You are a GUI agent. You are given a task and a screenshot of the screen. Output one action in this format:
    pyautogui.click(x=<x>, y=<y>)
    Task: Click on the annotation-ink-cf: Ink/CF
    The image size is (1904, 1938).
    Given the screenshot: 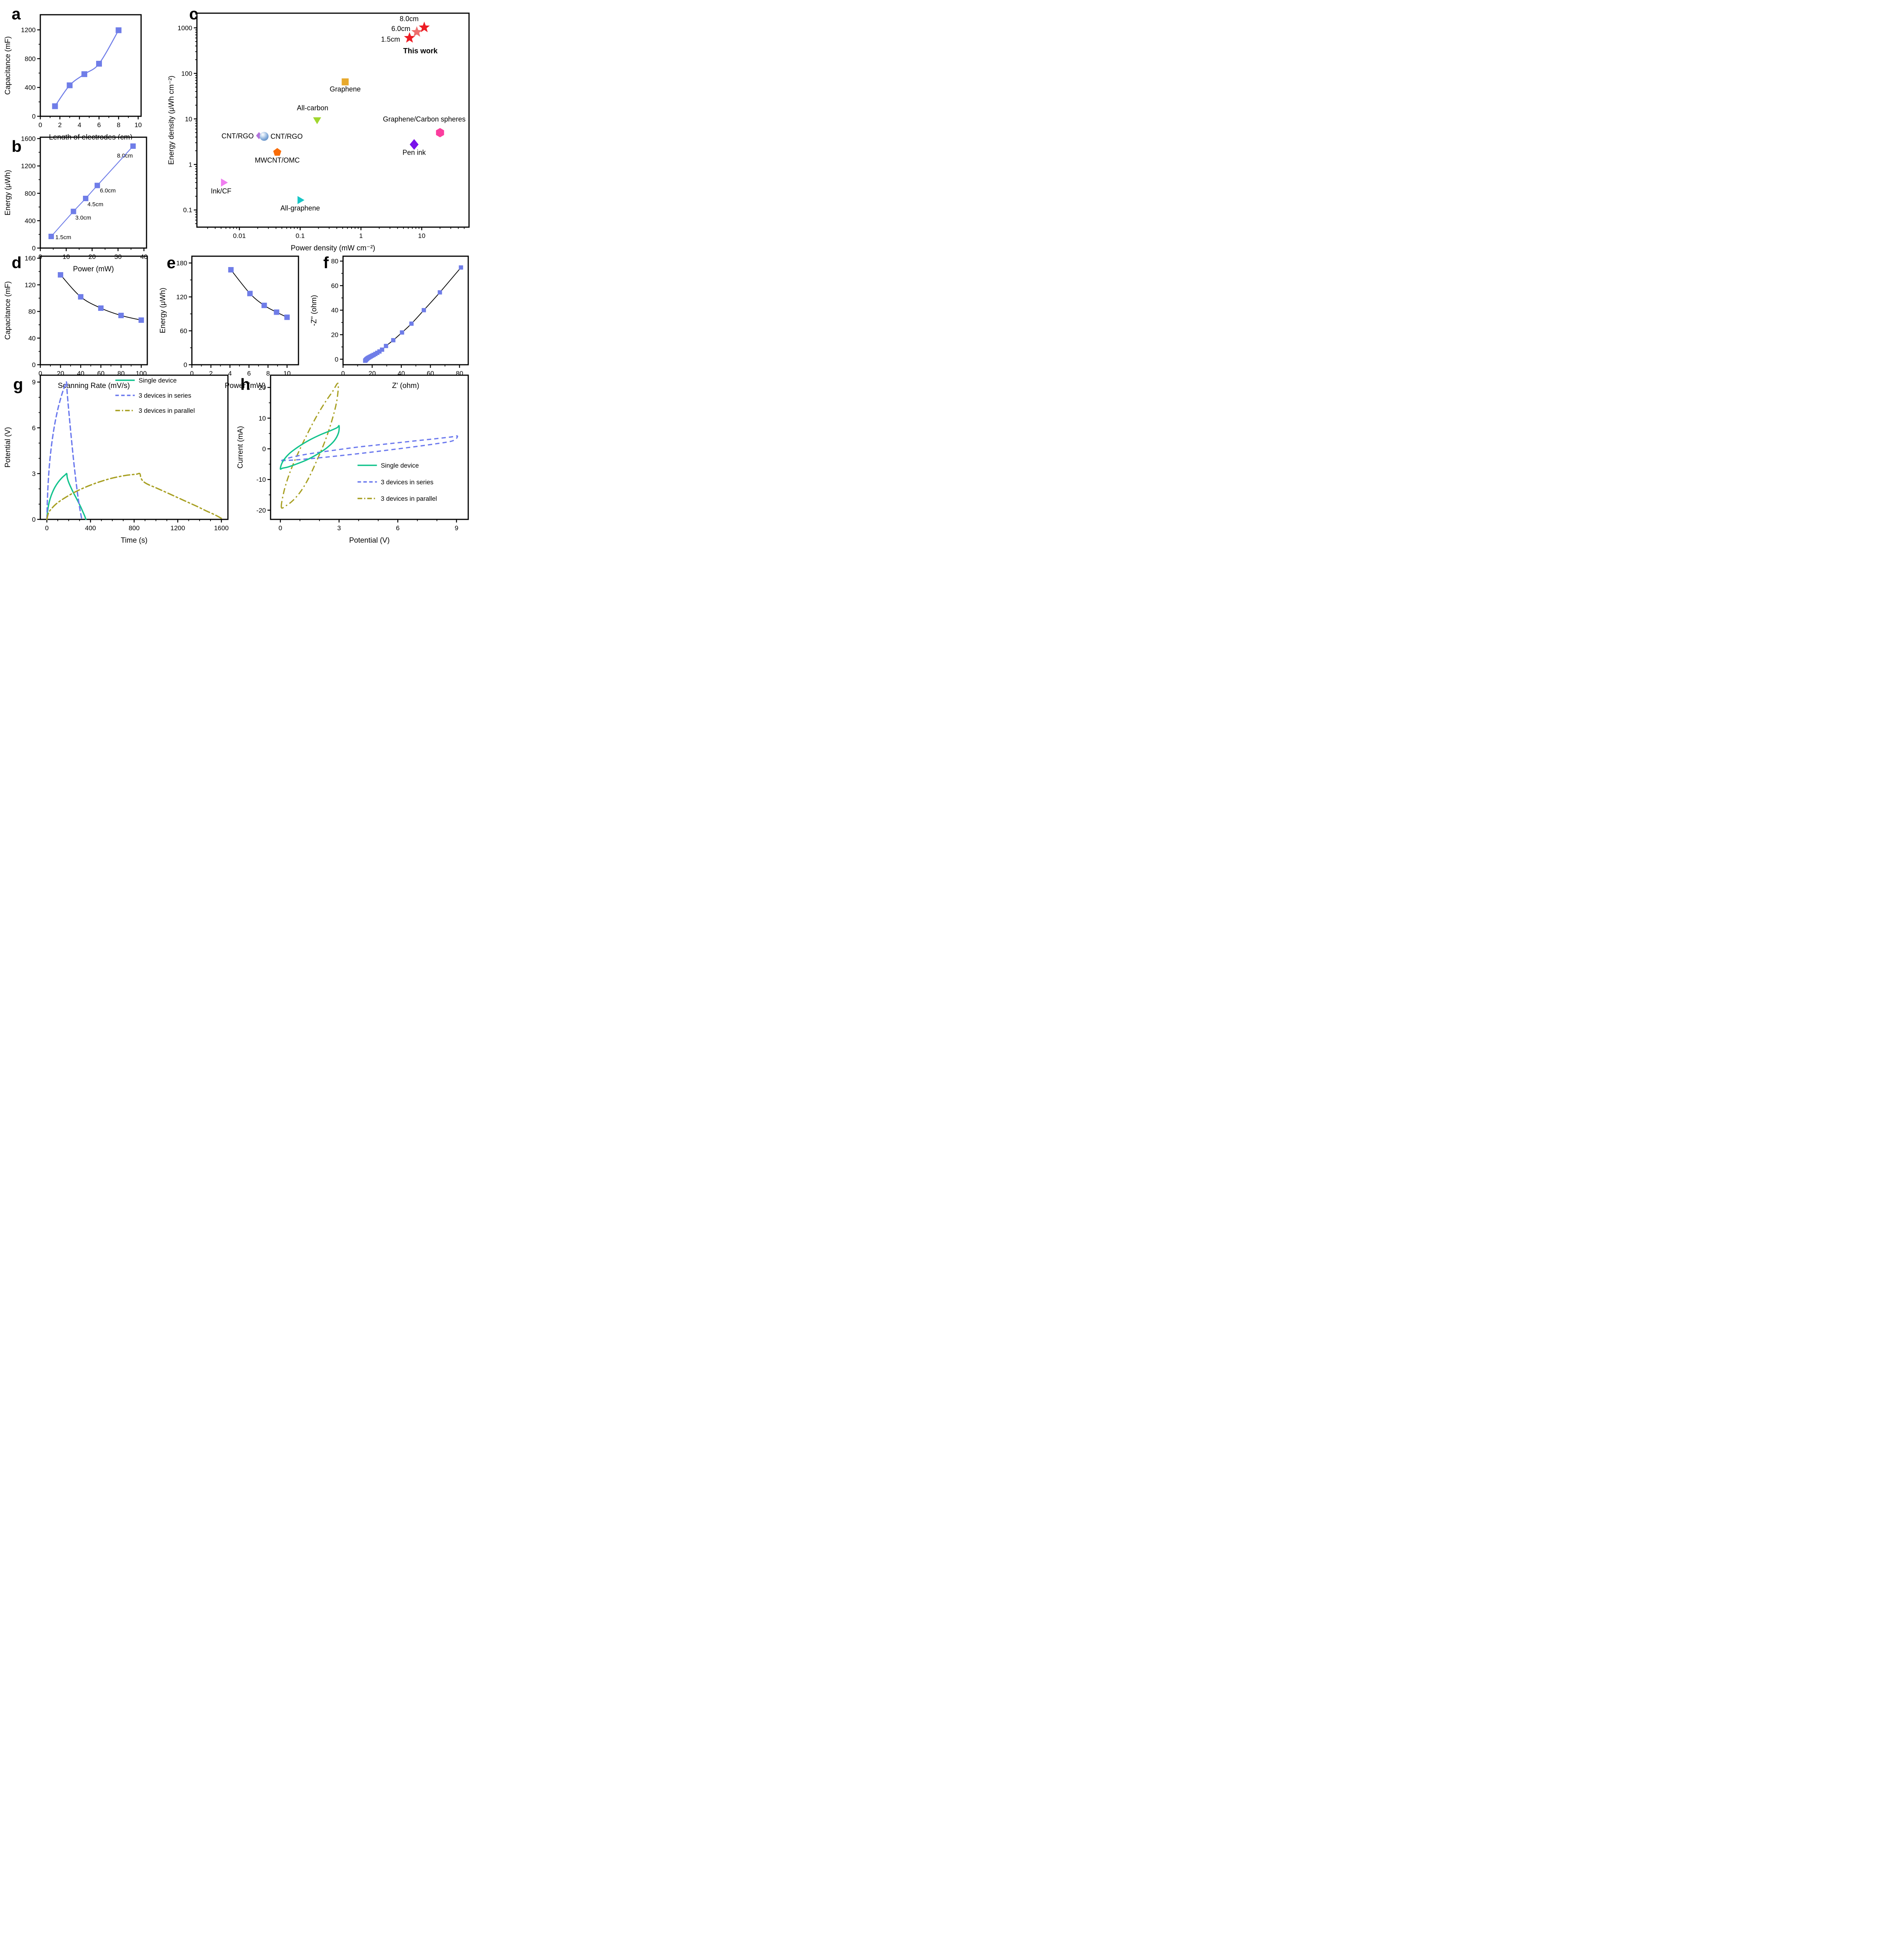 What is the action you would take?
    pyautogui.click(x=221, y=191)
    